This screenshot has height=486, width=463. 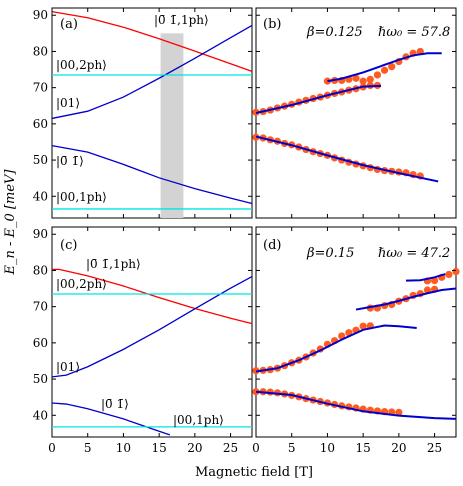 What do you see at coordinates (256, 448) in the screenshot?
I see `x-tick-label-d-0: 0` at bounding box center [256, 448].